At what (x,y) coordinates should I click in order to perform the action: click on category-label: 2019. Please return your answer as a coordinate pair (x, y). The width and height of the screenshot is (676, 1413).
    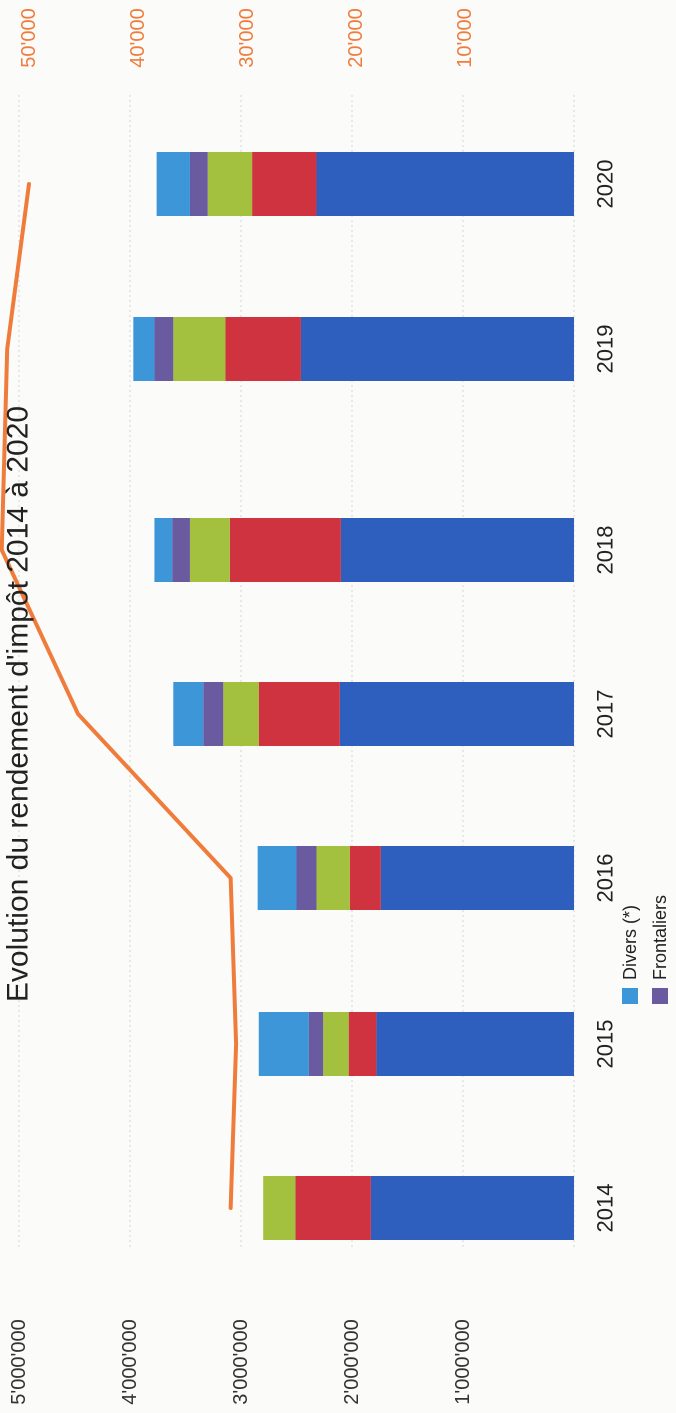
    Looking at the image, I should click on (605, 349).